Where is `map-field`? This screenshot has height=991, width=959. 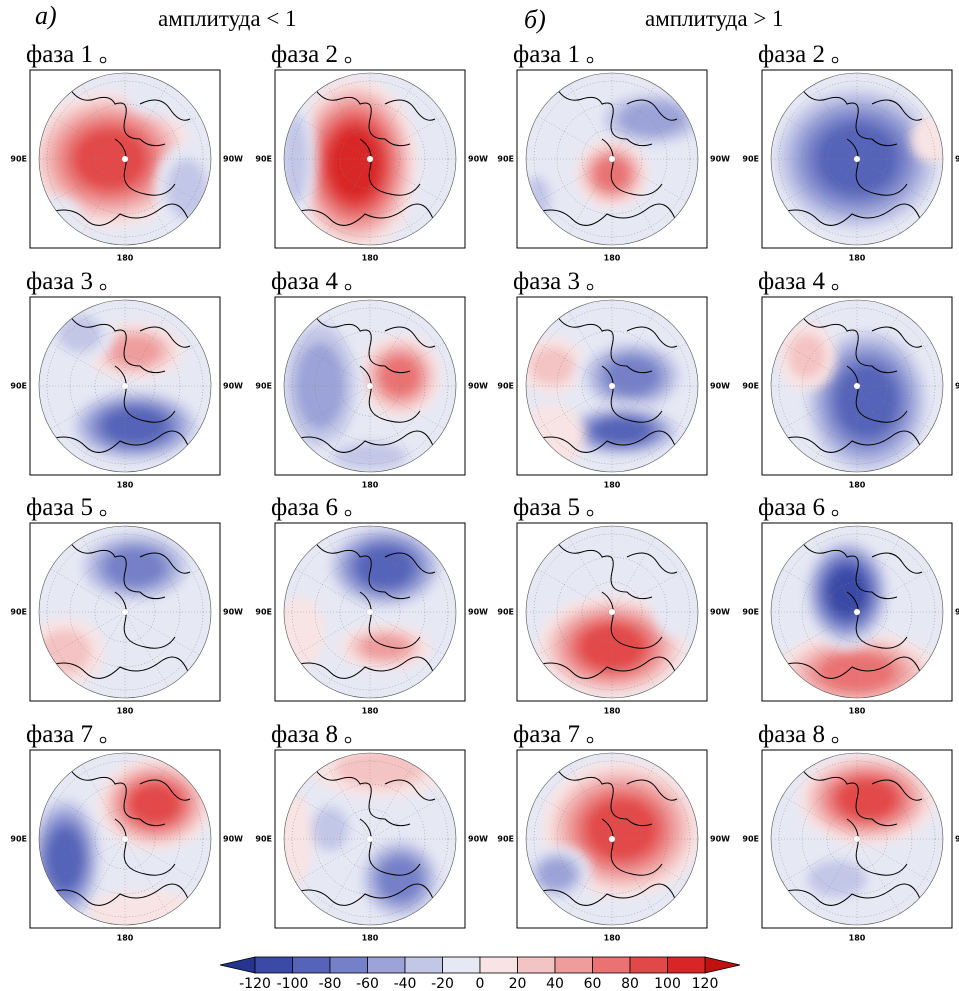
map-field is located at coordinates (857, 386).